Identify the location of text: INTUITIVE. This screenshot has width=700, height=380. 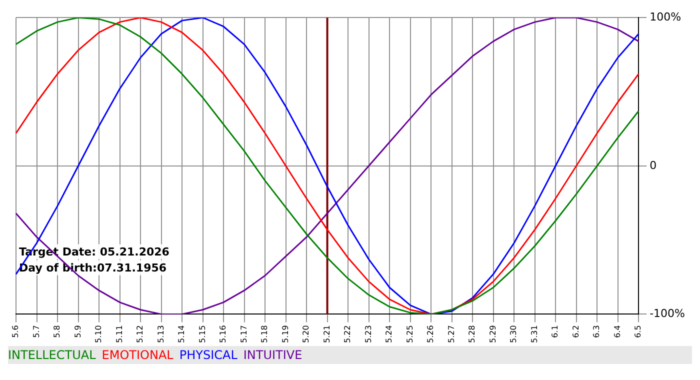
(272, 355).